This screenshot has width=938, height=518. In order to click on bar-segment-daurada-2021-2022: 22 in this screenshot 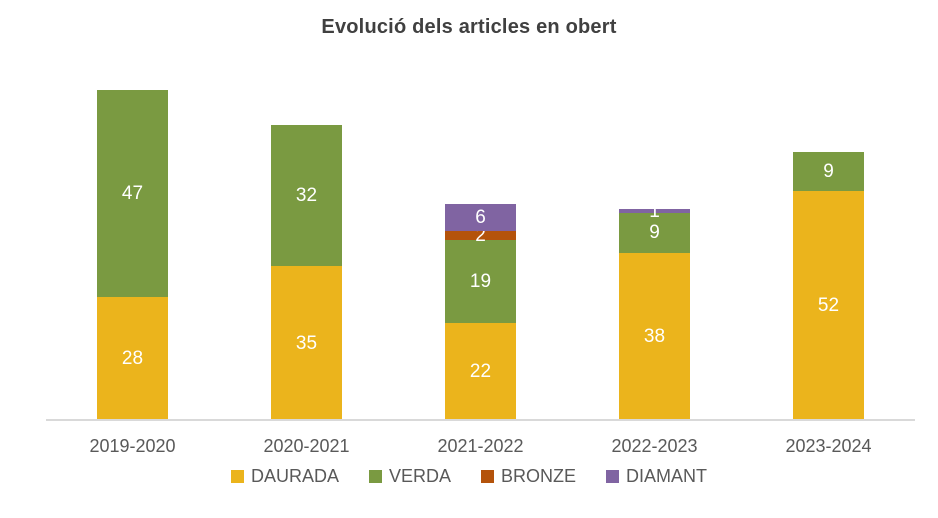, I will do `click(480, 371)`.